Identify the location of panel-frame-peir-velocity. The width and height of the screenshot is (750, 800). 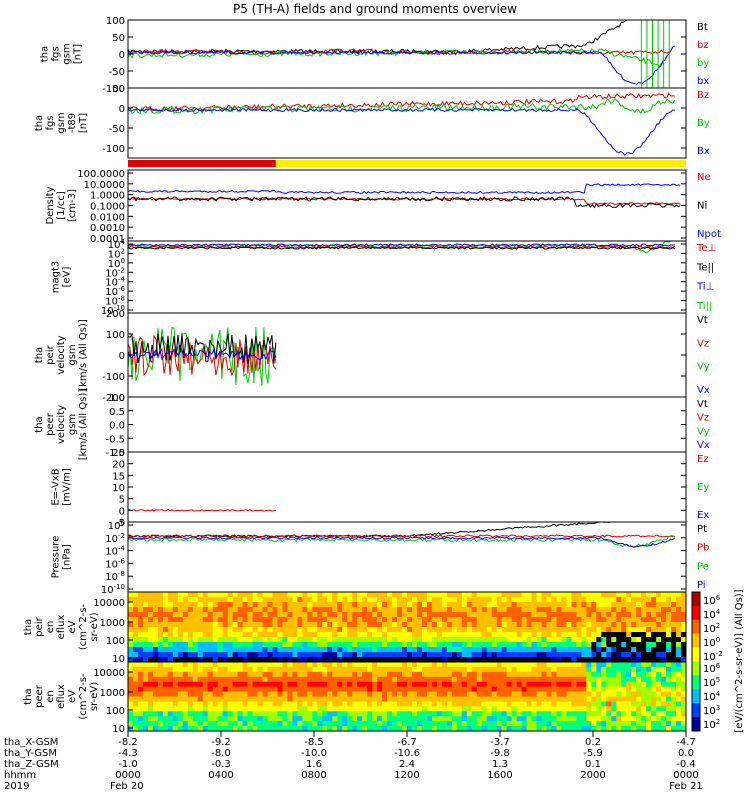
(407, 355).